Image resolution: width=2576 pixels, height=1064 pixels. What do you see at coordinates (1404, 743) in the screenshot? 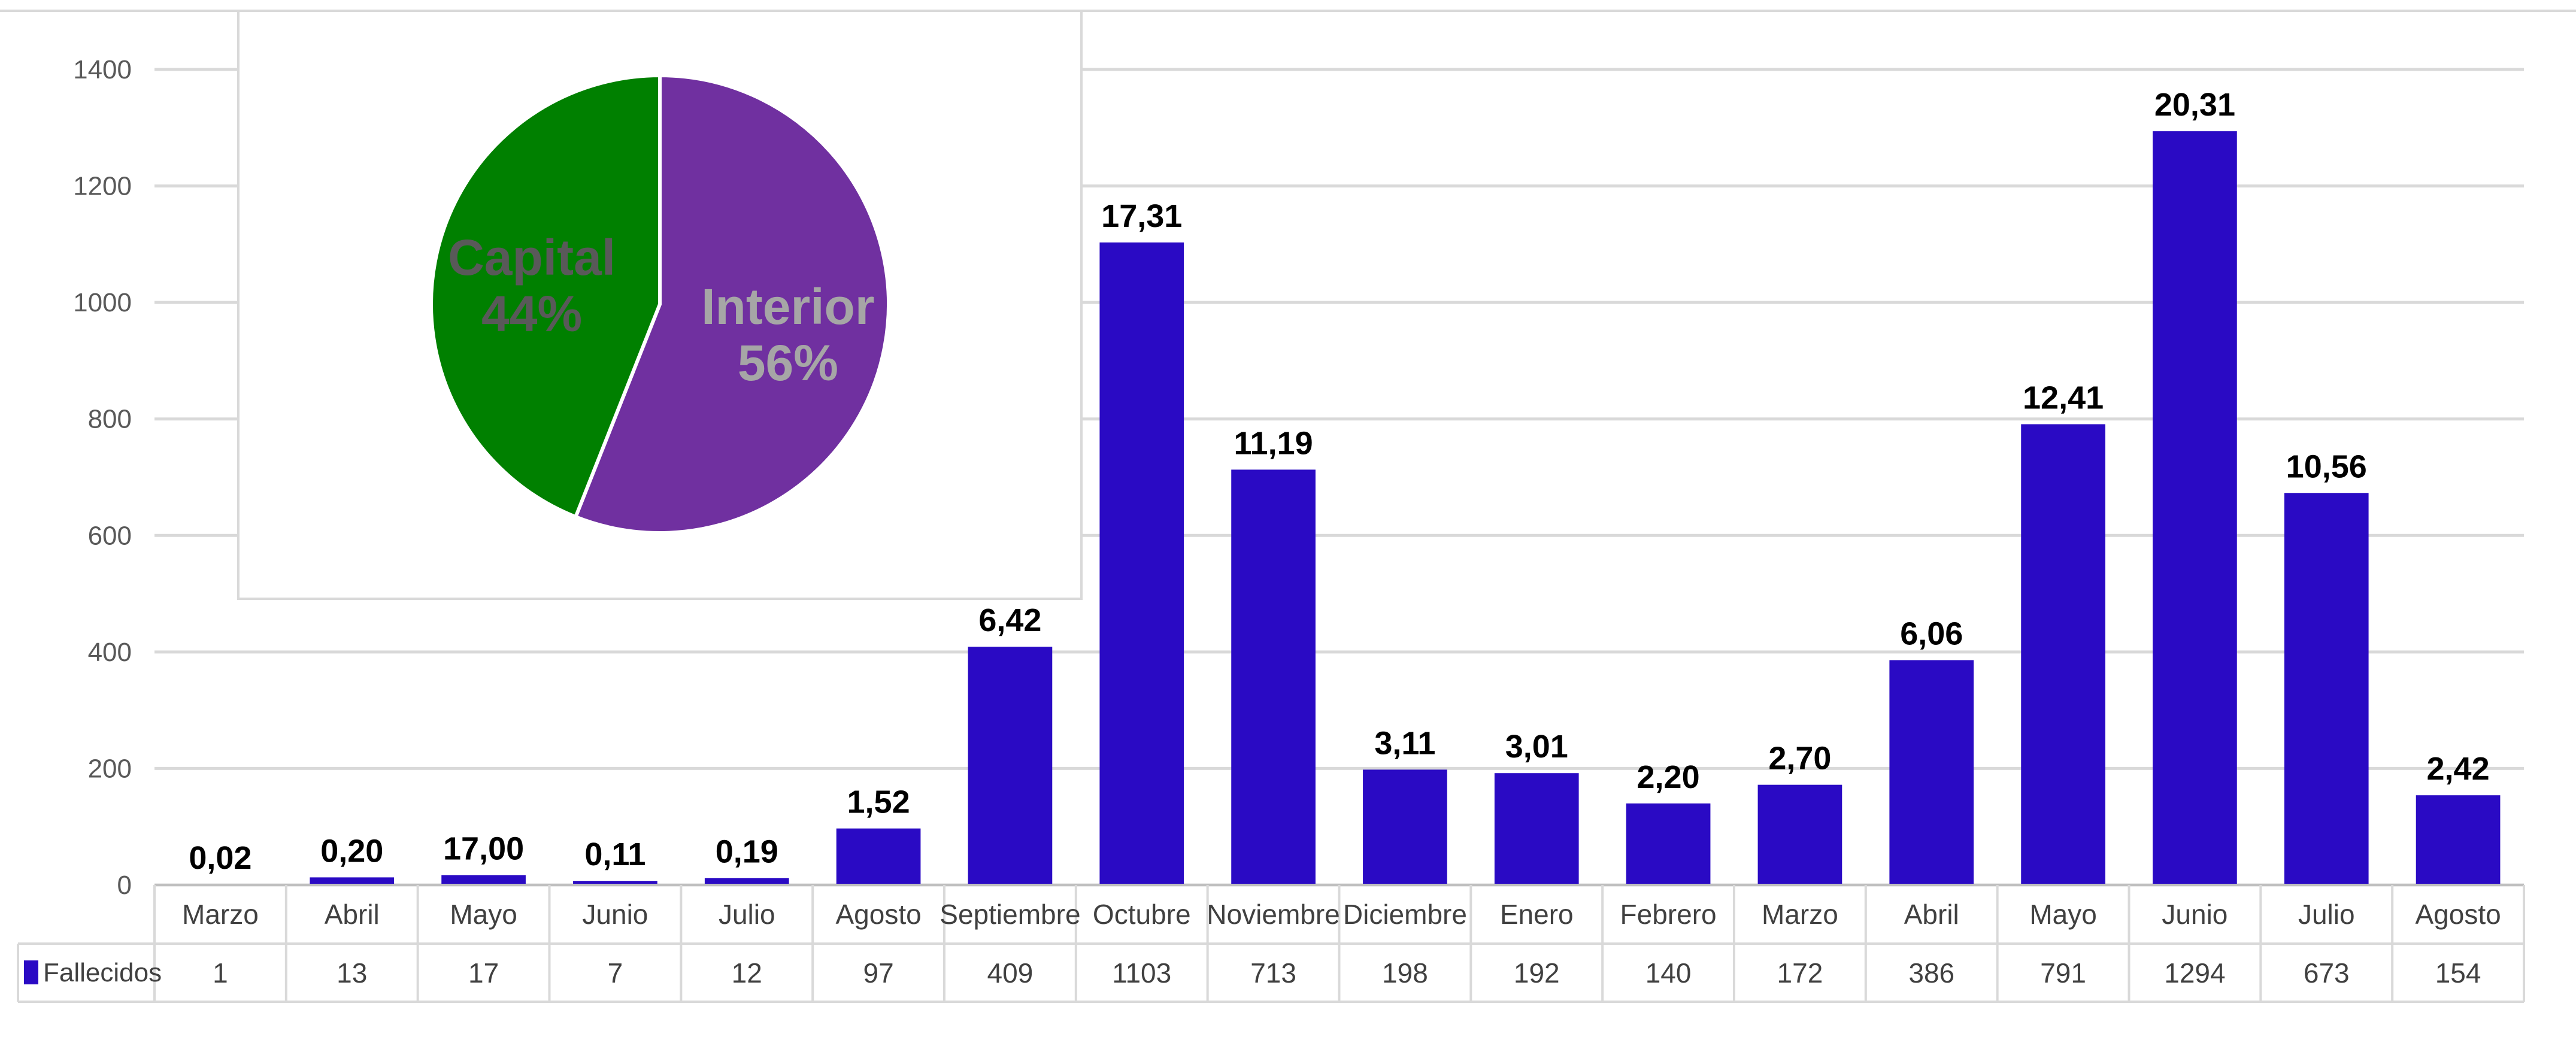
I see `data-label: 3,11` at bounding box center [1404, 743].